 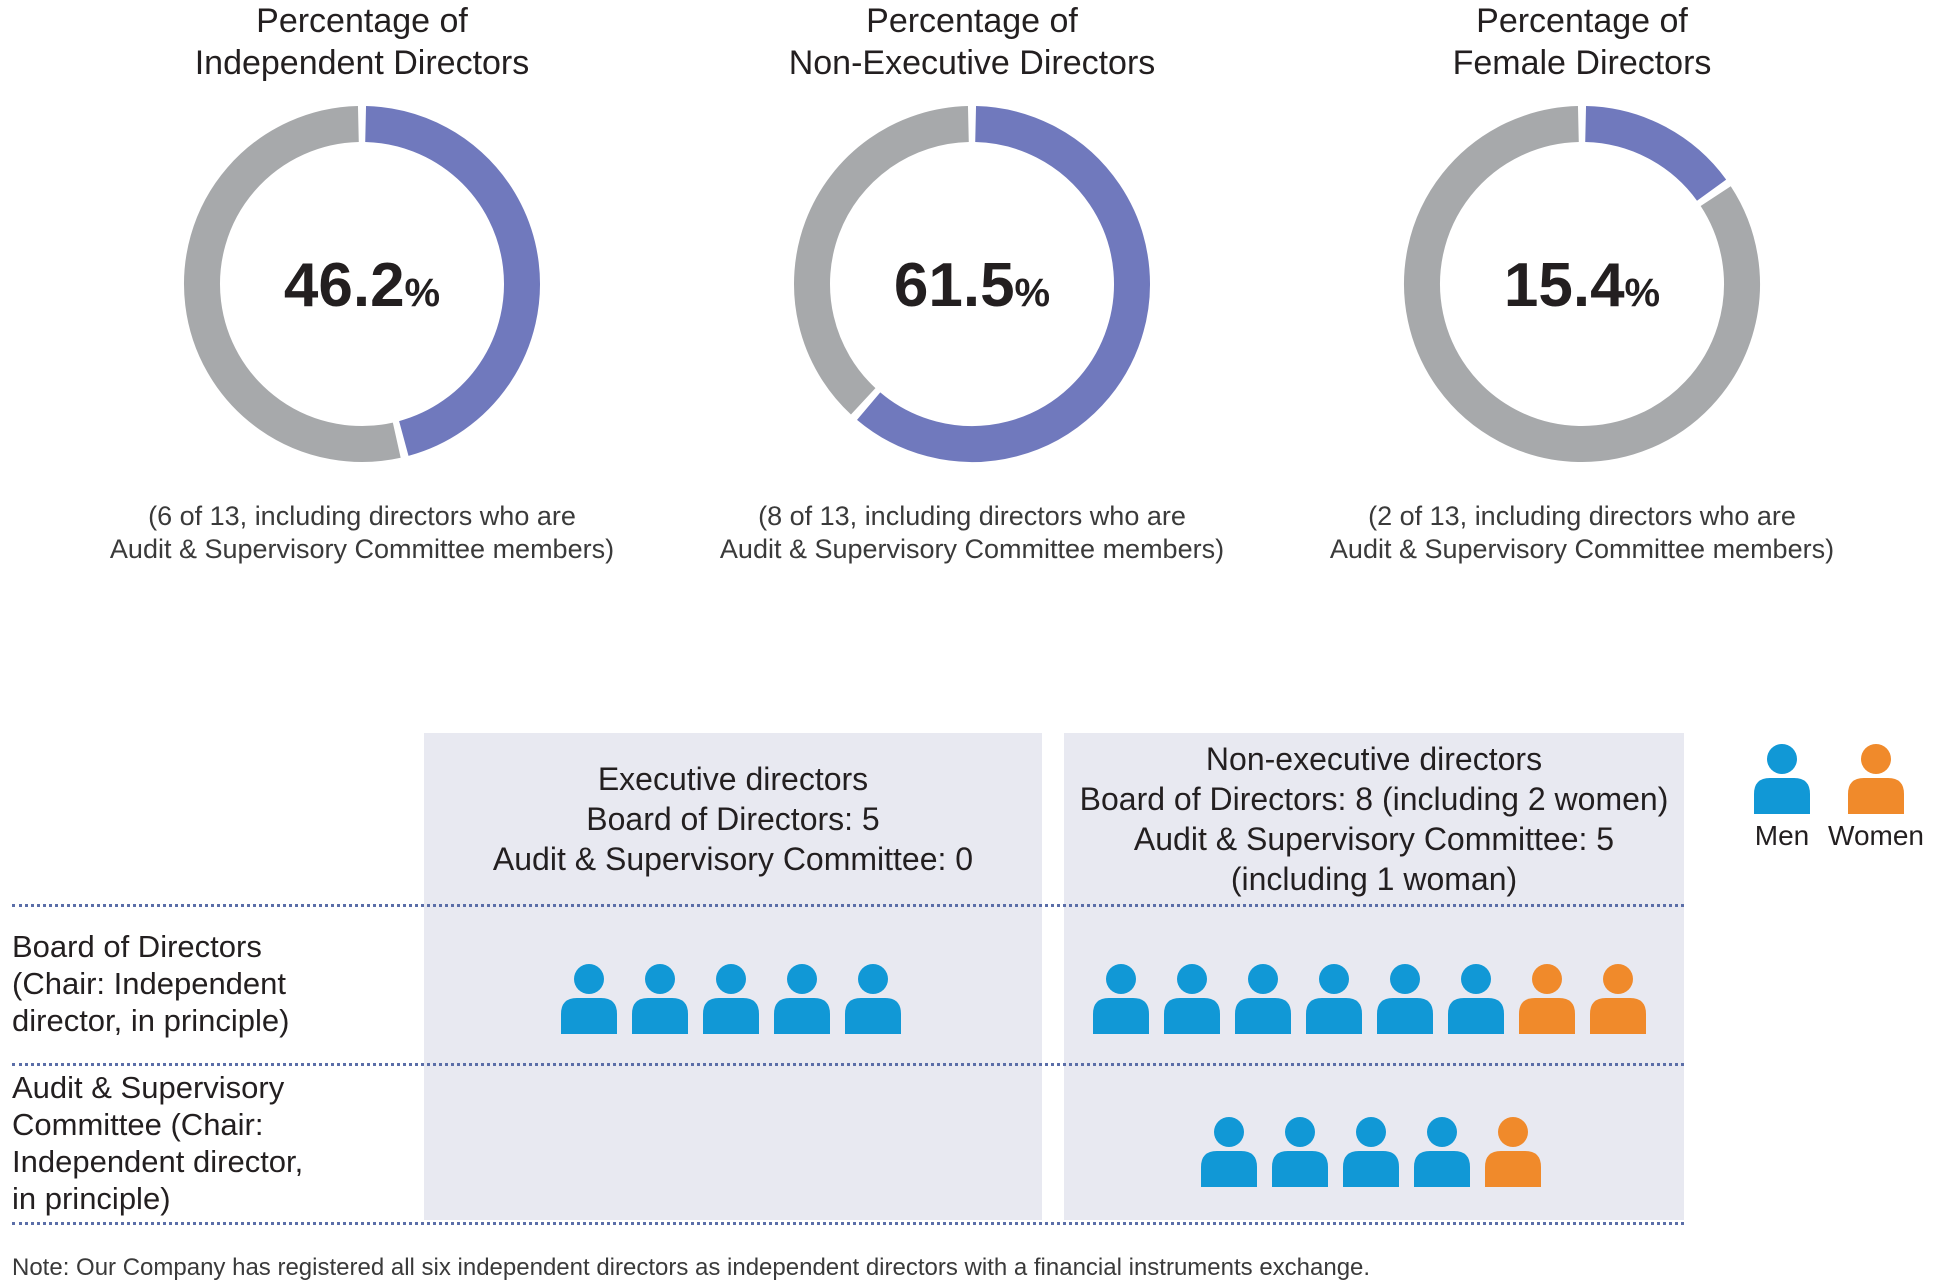 What do you see at coordinates (733, 859) in the screenshot?
I see `executive-header-line: Audit & Supervisory Committee: 0` at bounding box center [733, 859].